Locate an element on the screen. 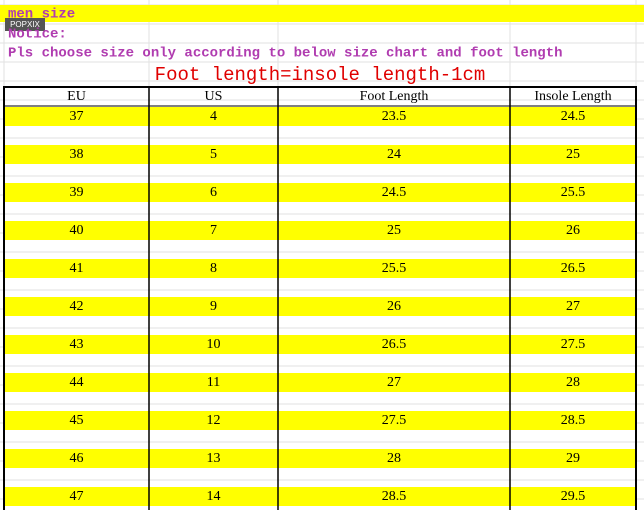 Image resolution: width=644 pixels, height=510 pixels. cell: 44 is located at coordinates (77, 382).